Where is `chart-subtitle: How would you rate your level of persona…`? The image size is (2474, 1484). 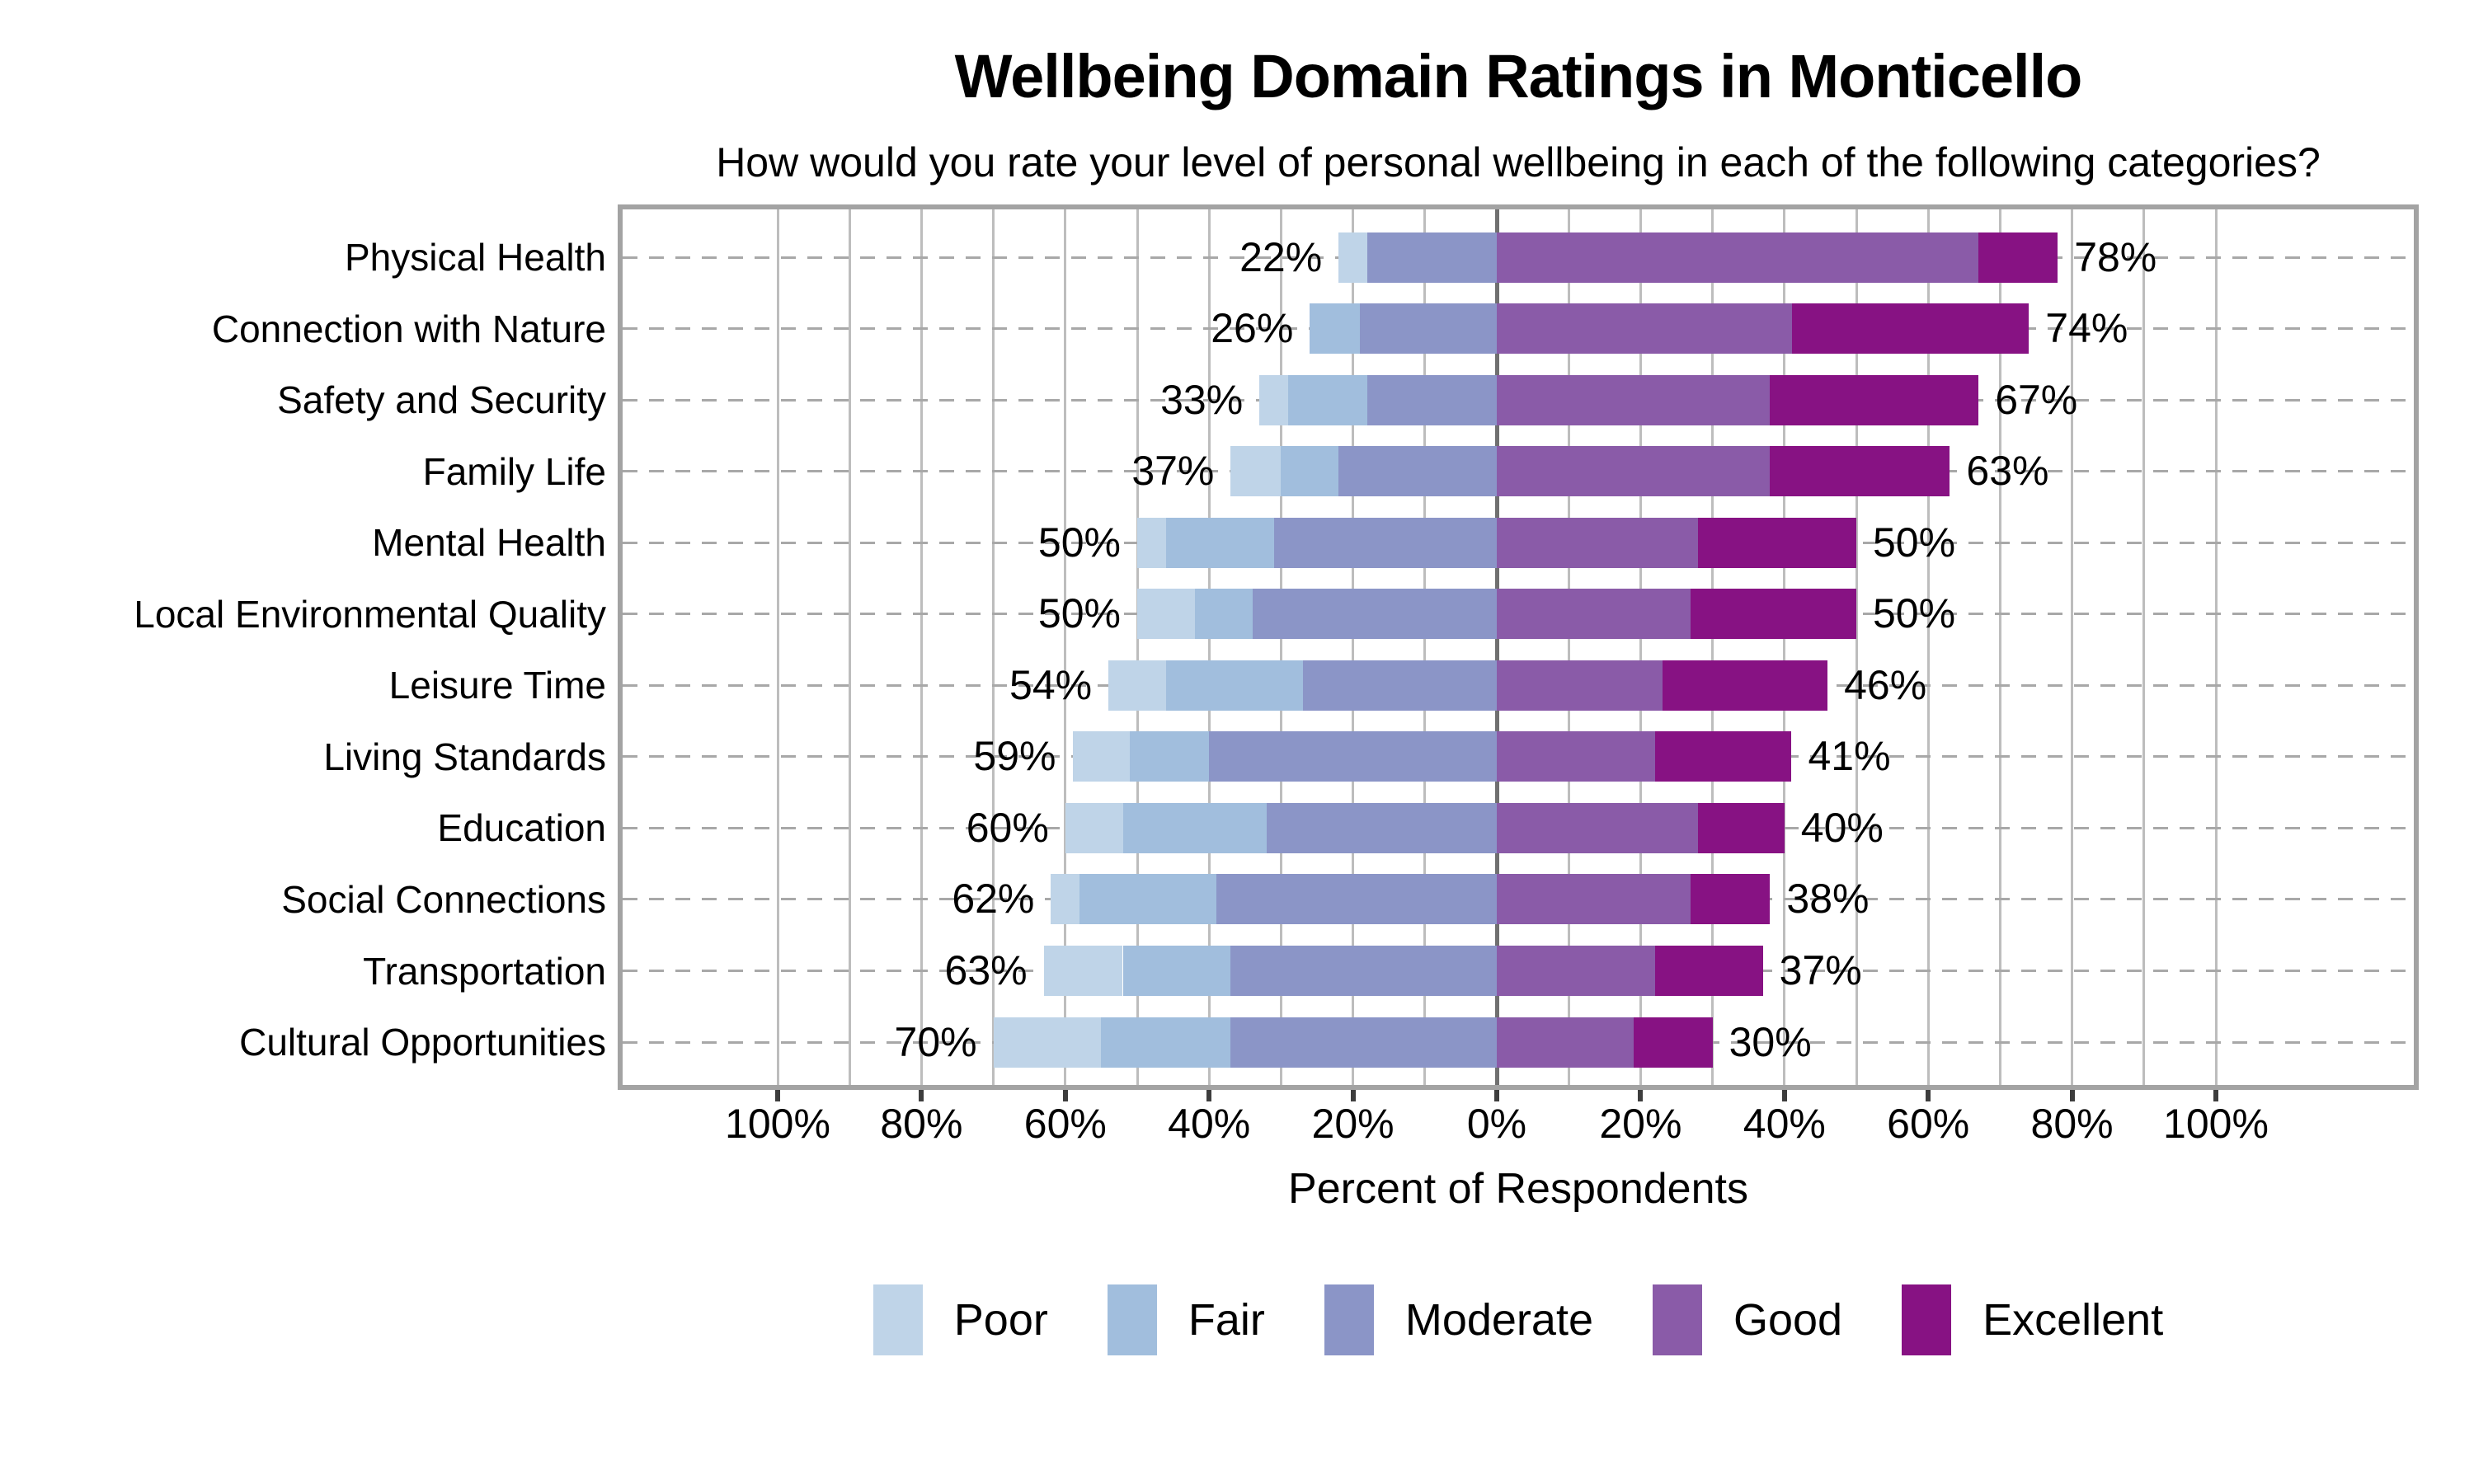 chart-subtitle: How would you rate your level of persona… is located at coordinates (1518, 162).